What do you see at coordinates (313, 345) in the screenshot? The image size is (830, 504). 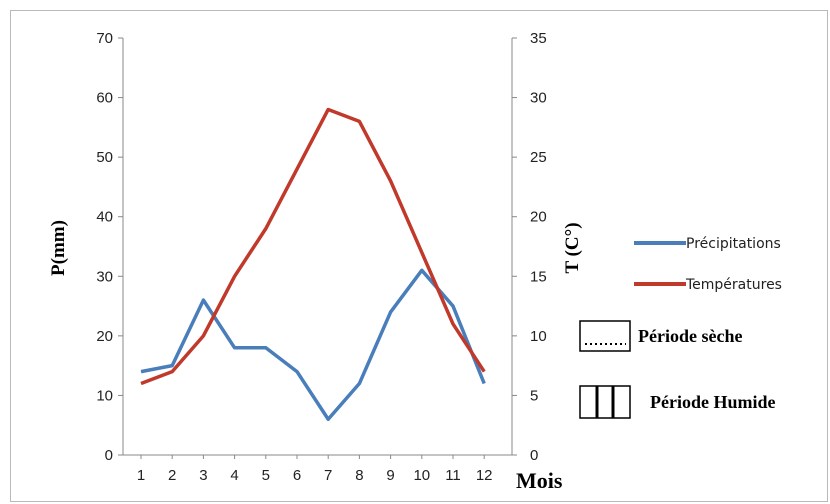 I see `precipitation-line` at bounding box center [313, 345].